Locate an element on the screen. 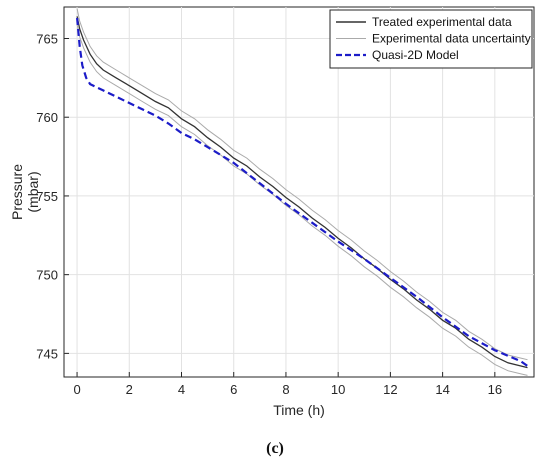 The height and width of the screenshot is (466, 550). x-axis-label: Time (h) is located at coordinates (299, 410).